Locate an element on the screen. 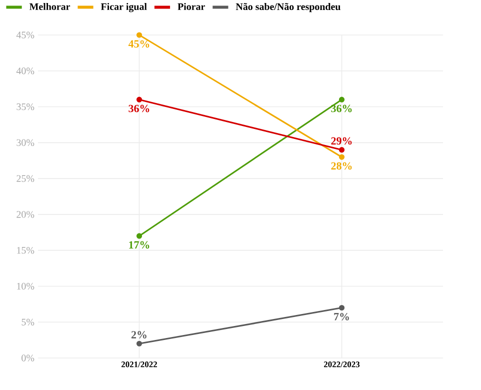 The image size is (481, 390). legend-label: Não sabe/Não respondeu is located at coordinates (288, 7).